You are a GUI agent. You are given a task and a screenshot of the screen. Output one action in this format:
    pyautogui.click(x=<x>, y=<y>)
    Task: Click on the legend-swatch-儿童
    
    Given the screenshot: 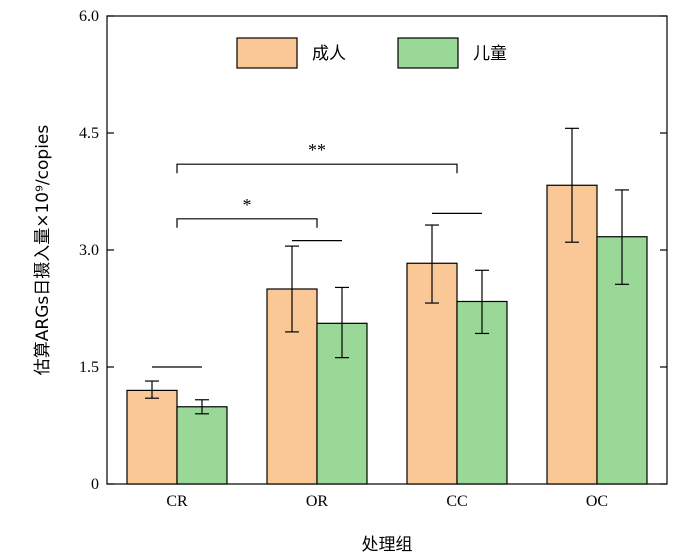 What is the action you would take?
    pyautogui.click(x=428, y=53)
    